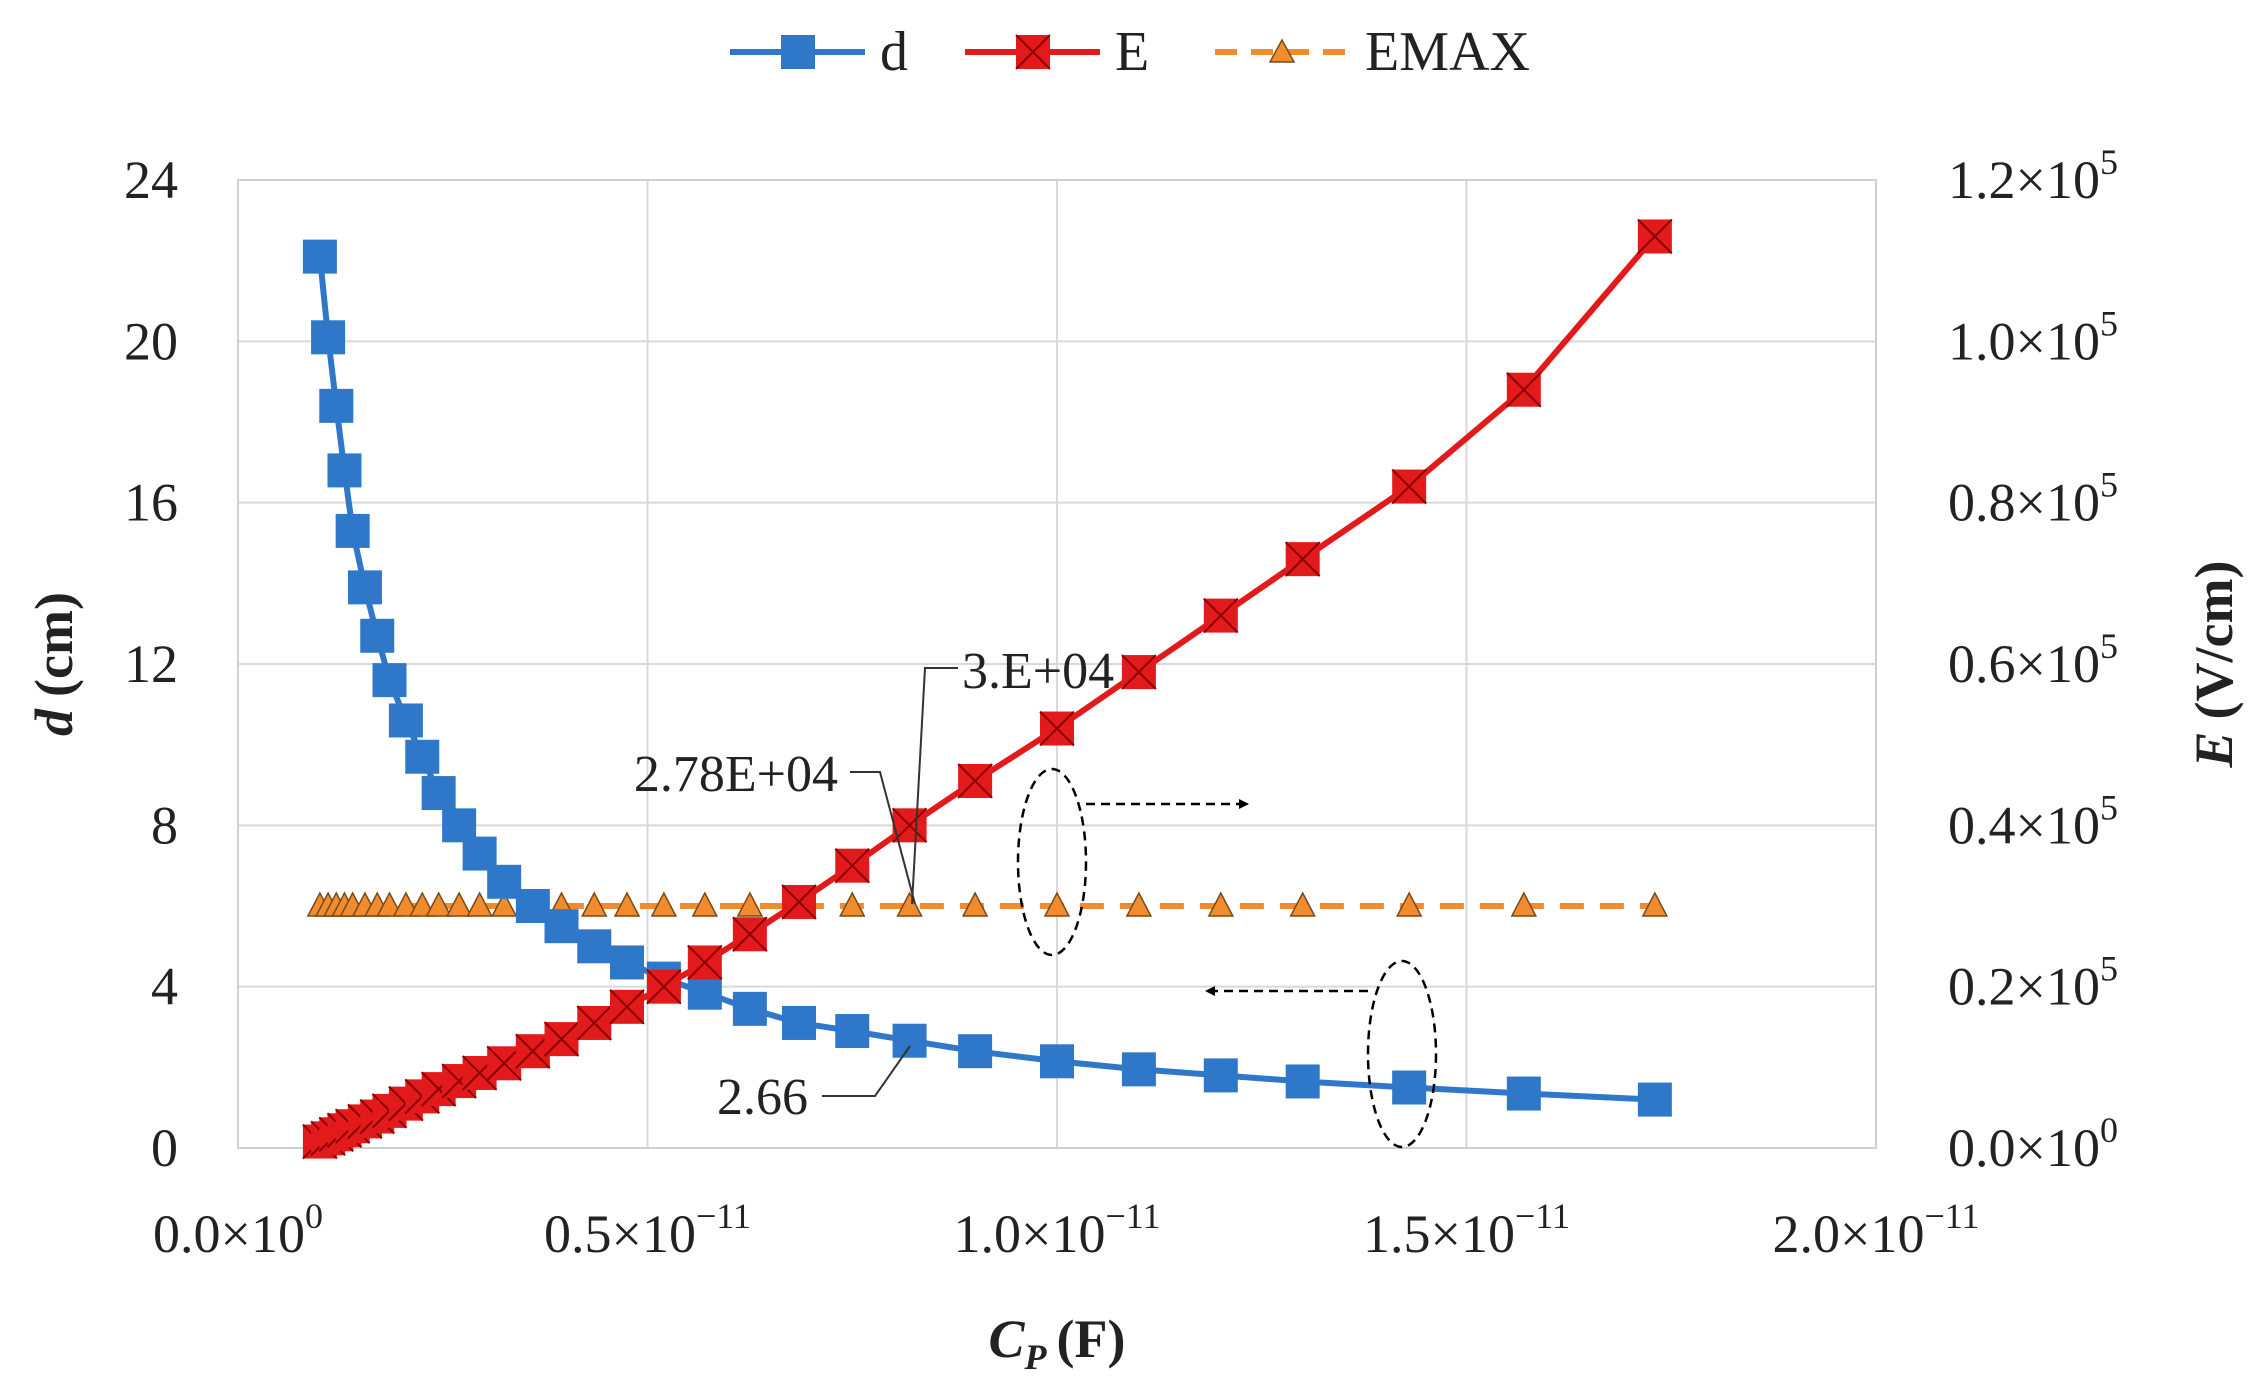  I want to click on intersect-callout-label: 2.78E+04, so click(736, 774).